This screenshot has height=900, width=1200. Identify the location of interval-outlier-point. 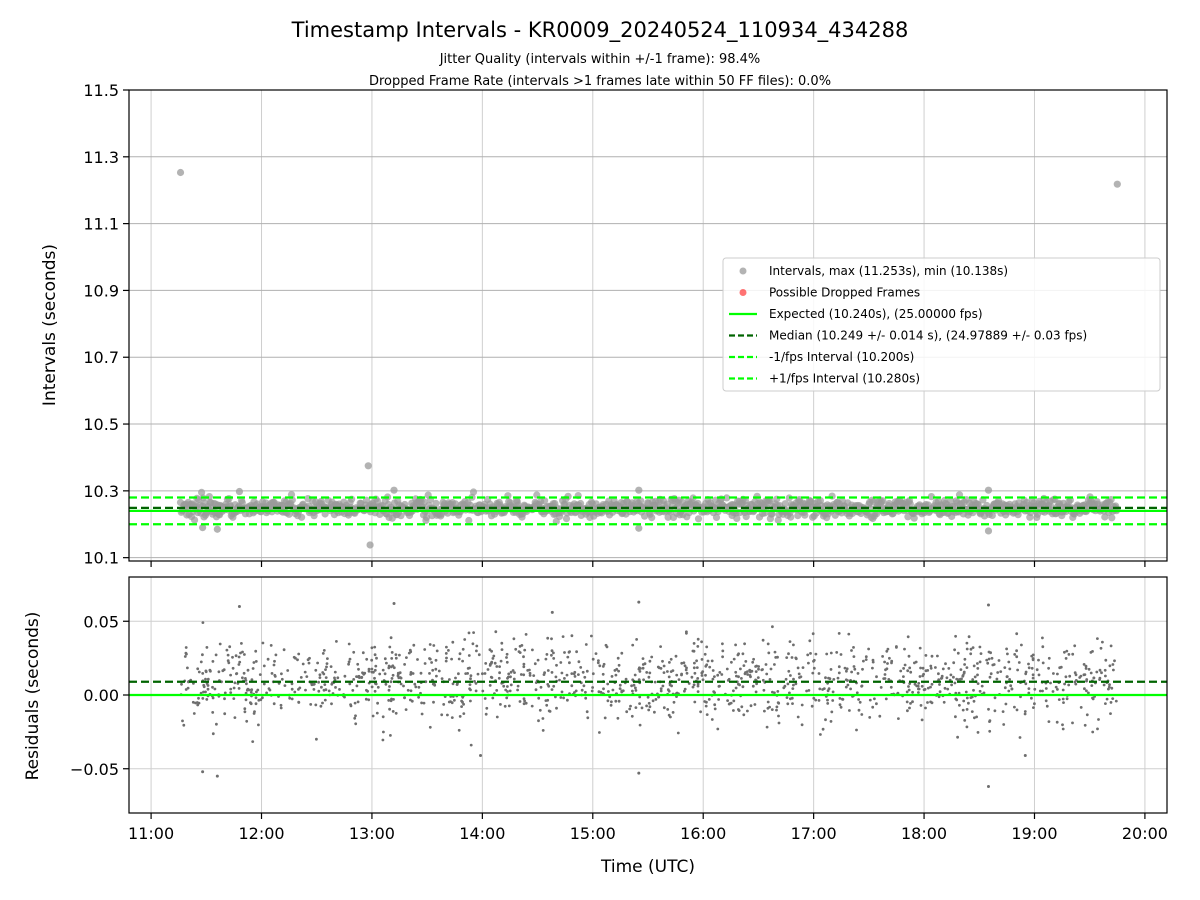
(368, 466).